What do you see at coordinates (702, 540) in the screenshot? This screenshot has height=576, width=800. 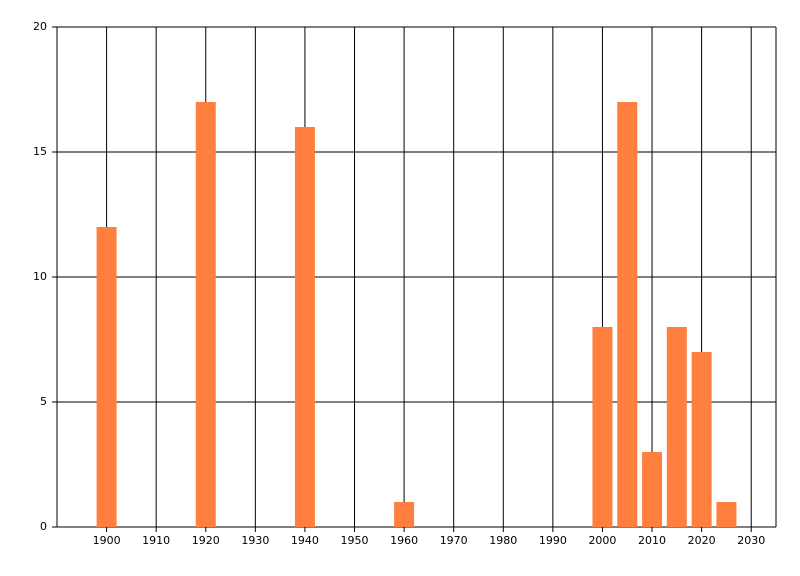 I see `x-tick-label: 2020` at bounding box center [702, 540].